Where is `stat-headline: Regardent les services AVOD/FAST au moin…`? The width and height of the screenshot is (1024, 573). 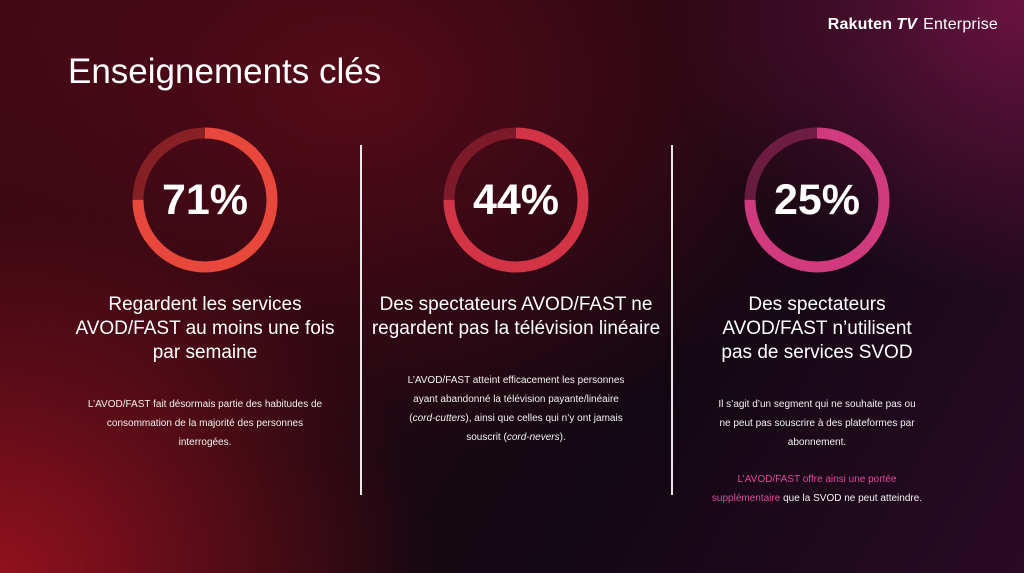 stat-headline: Regardent les services AVOD/FAST au moin… is located at coordinates (205, 328).